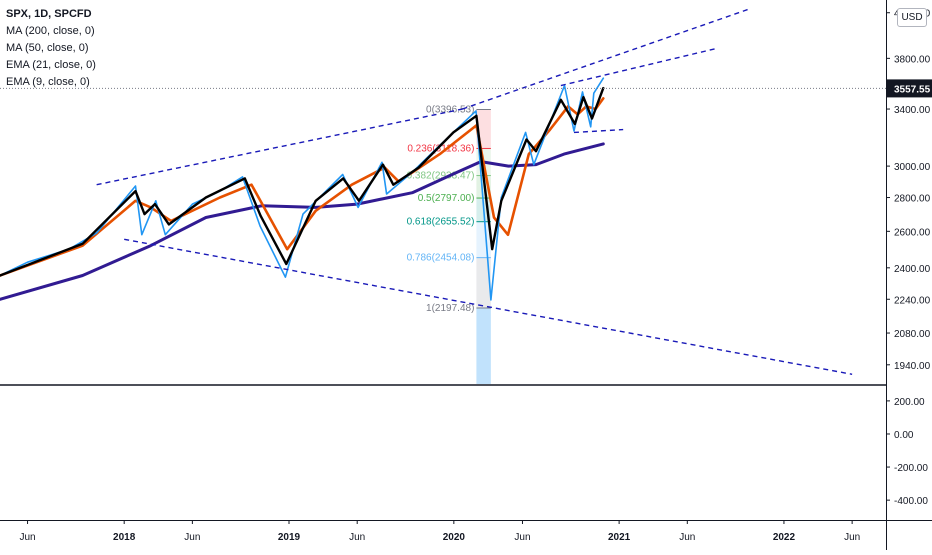 The width and height of the screenshot is (932, 555). Describe the element at coordinates (440, 148) in the screenshot. I see `fib-level-label: 0.236(3118.36)` at that location.